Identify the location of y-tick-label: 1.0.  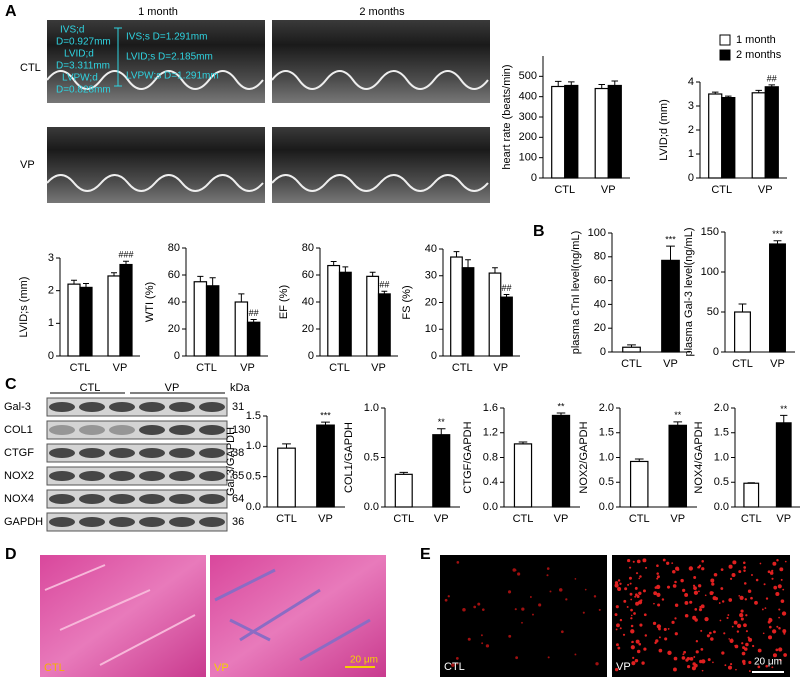
(253, 446).